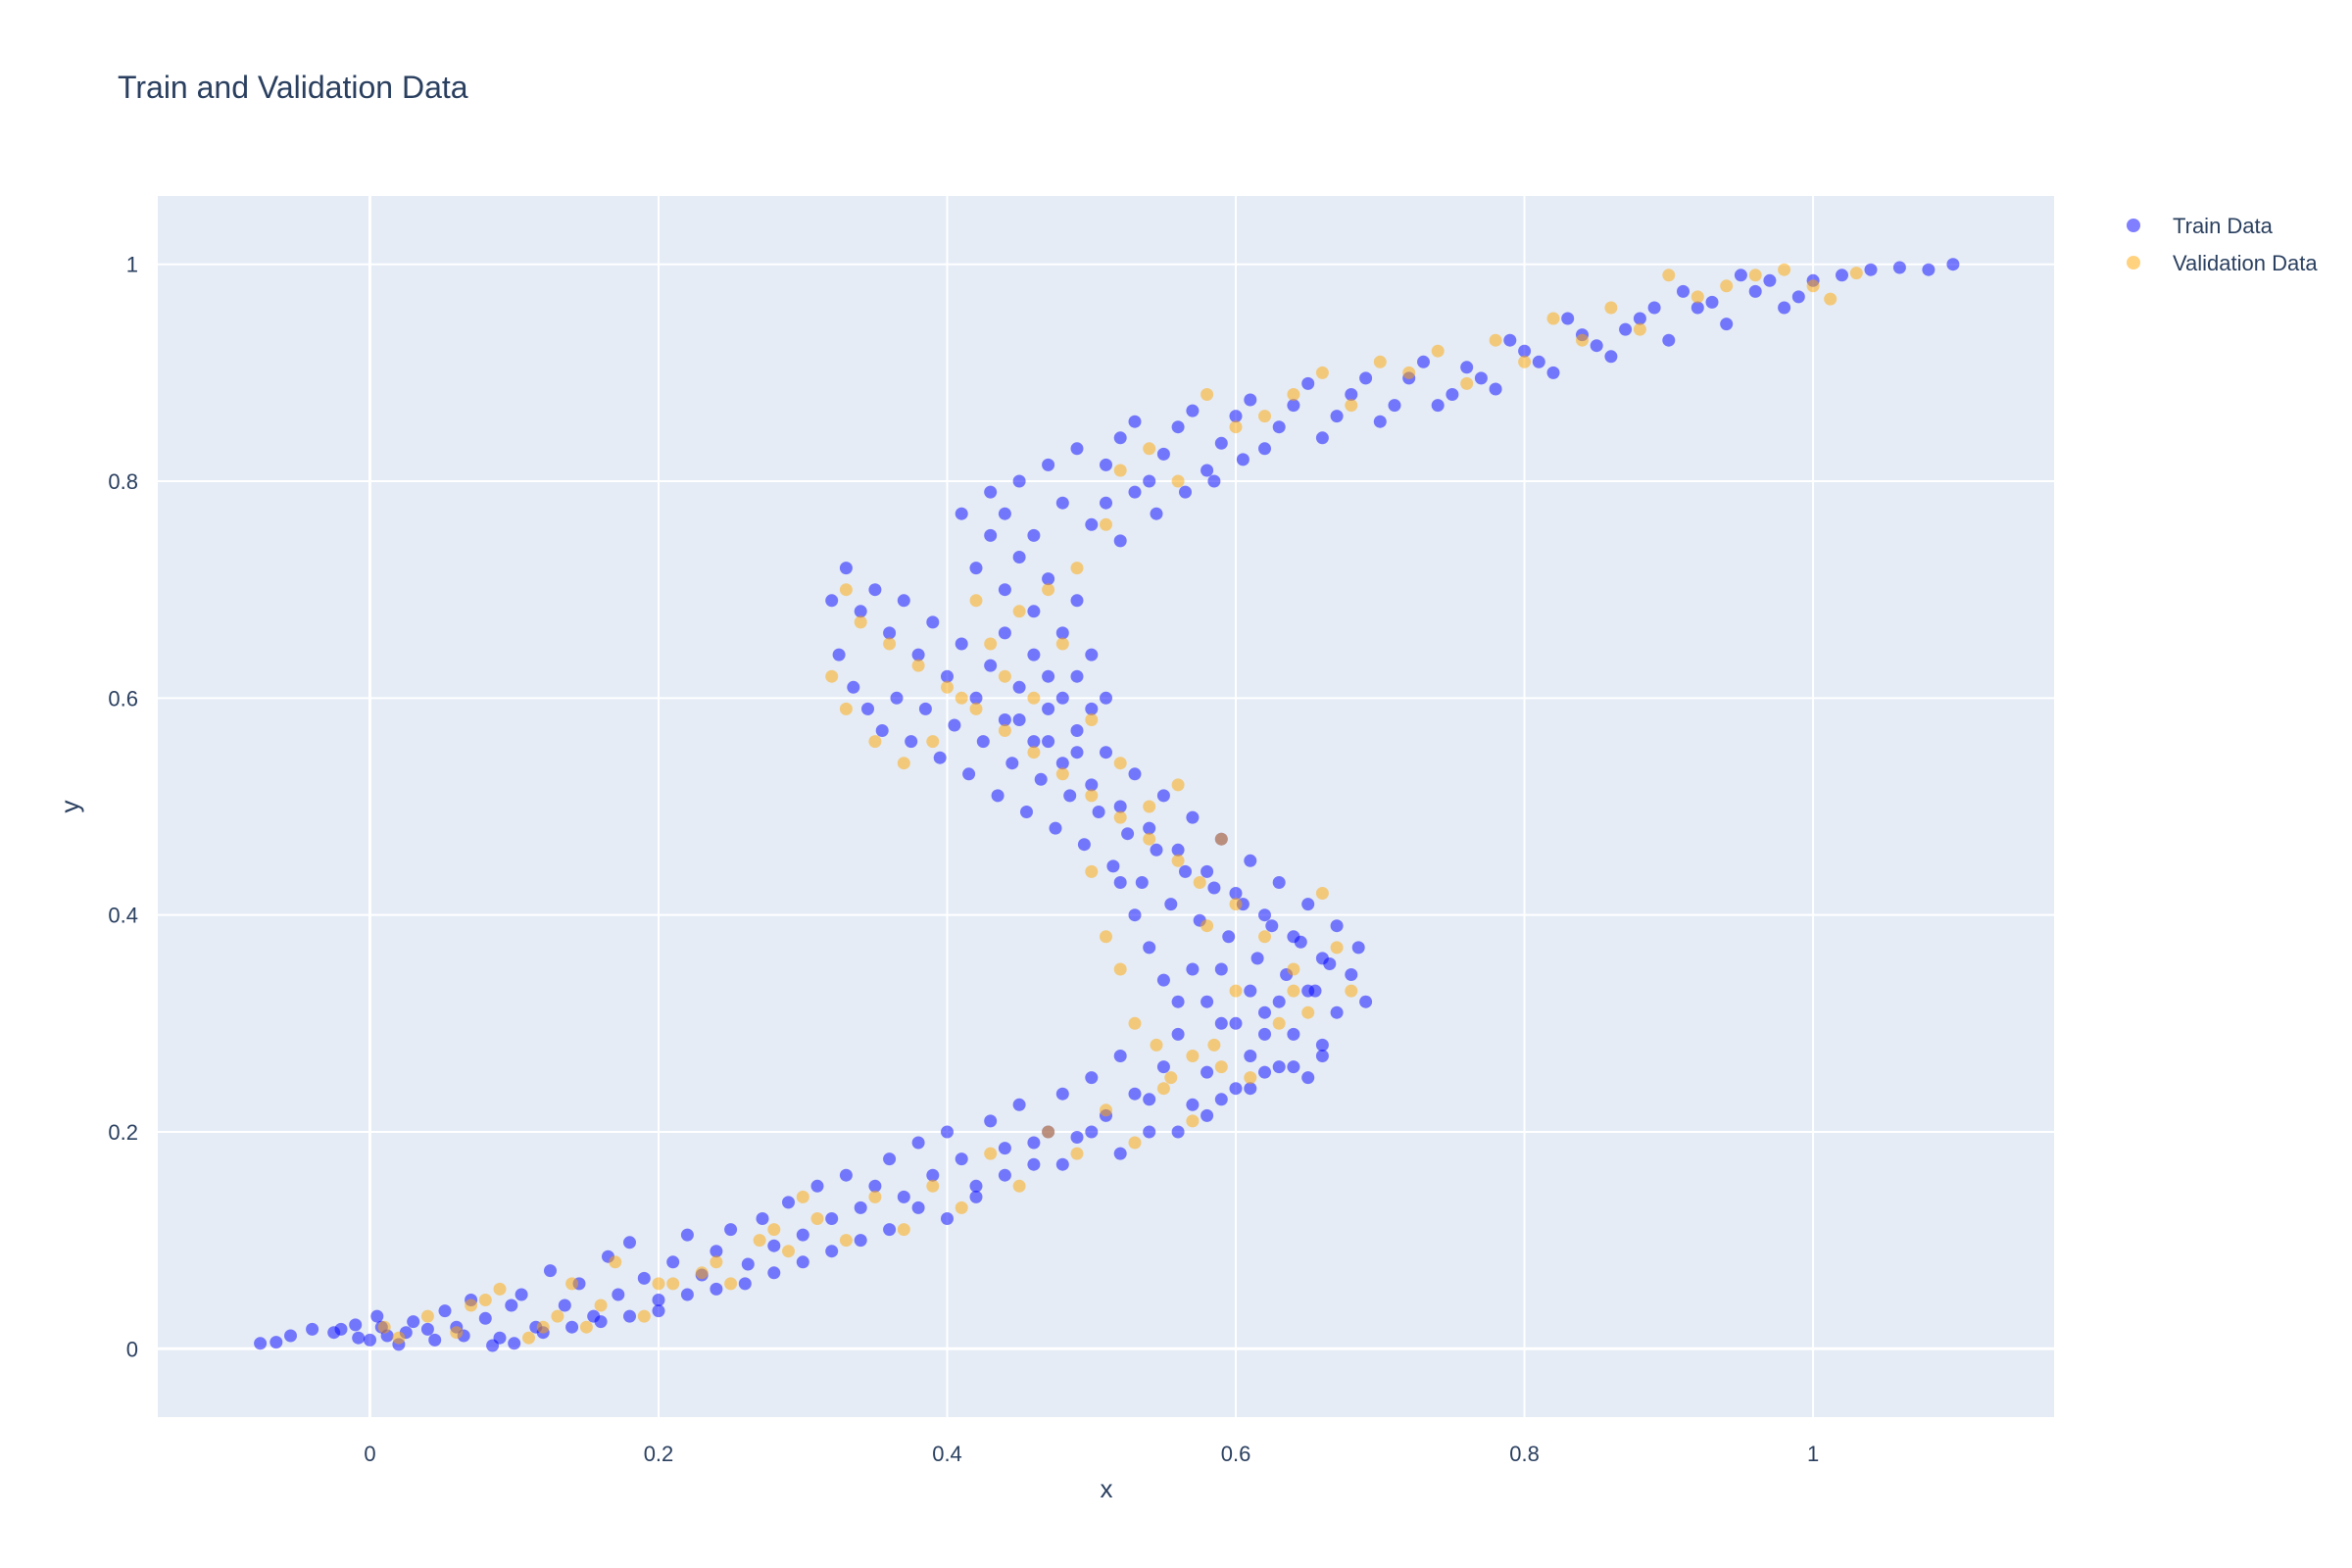  What do you see at coordinates (1107, 1488) in the screenshot?
I see `x-axis-title: x` at bounding box center [1107, 1488].